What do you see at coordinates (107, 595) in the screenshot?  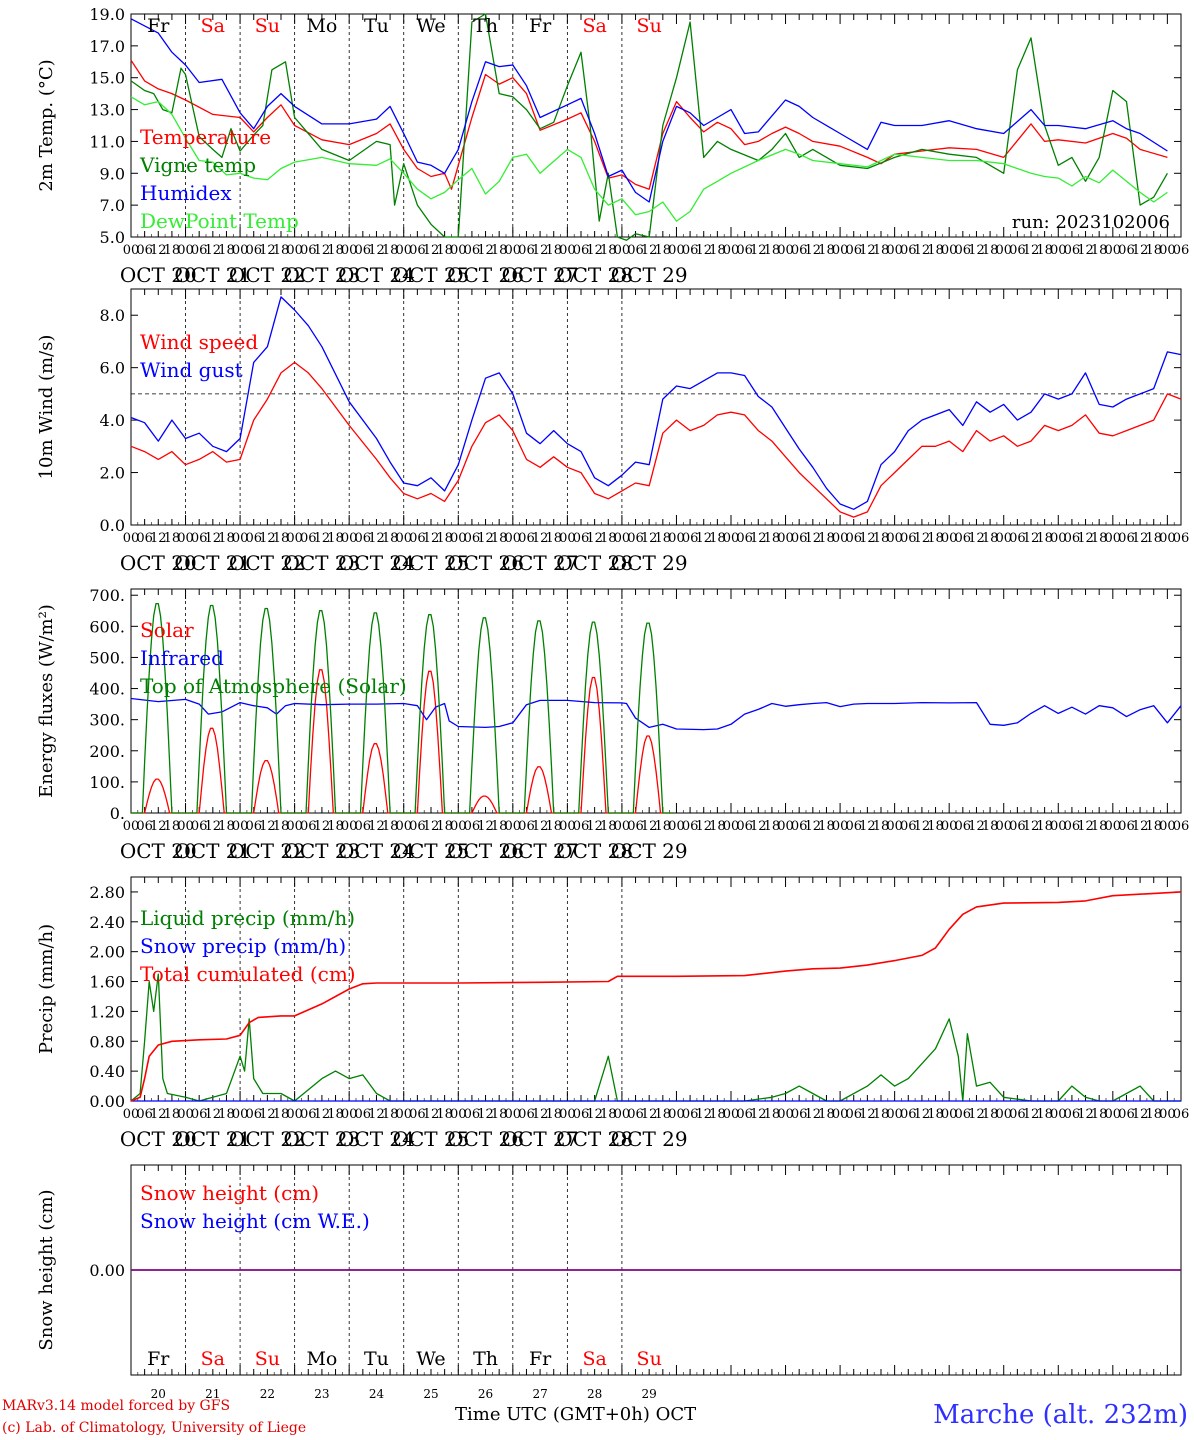 I see `y-tick-label: 700.` at bounding box center [107, 595].